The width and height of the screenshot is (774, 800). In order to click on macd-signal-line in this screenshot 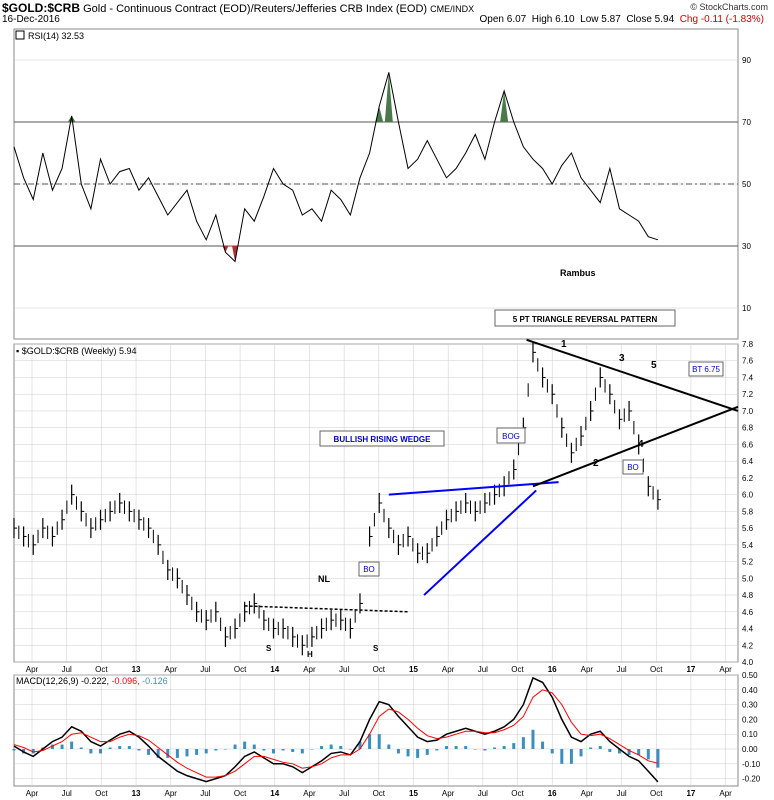, I will do `click(336, 733)`.